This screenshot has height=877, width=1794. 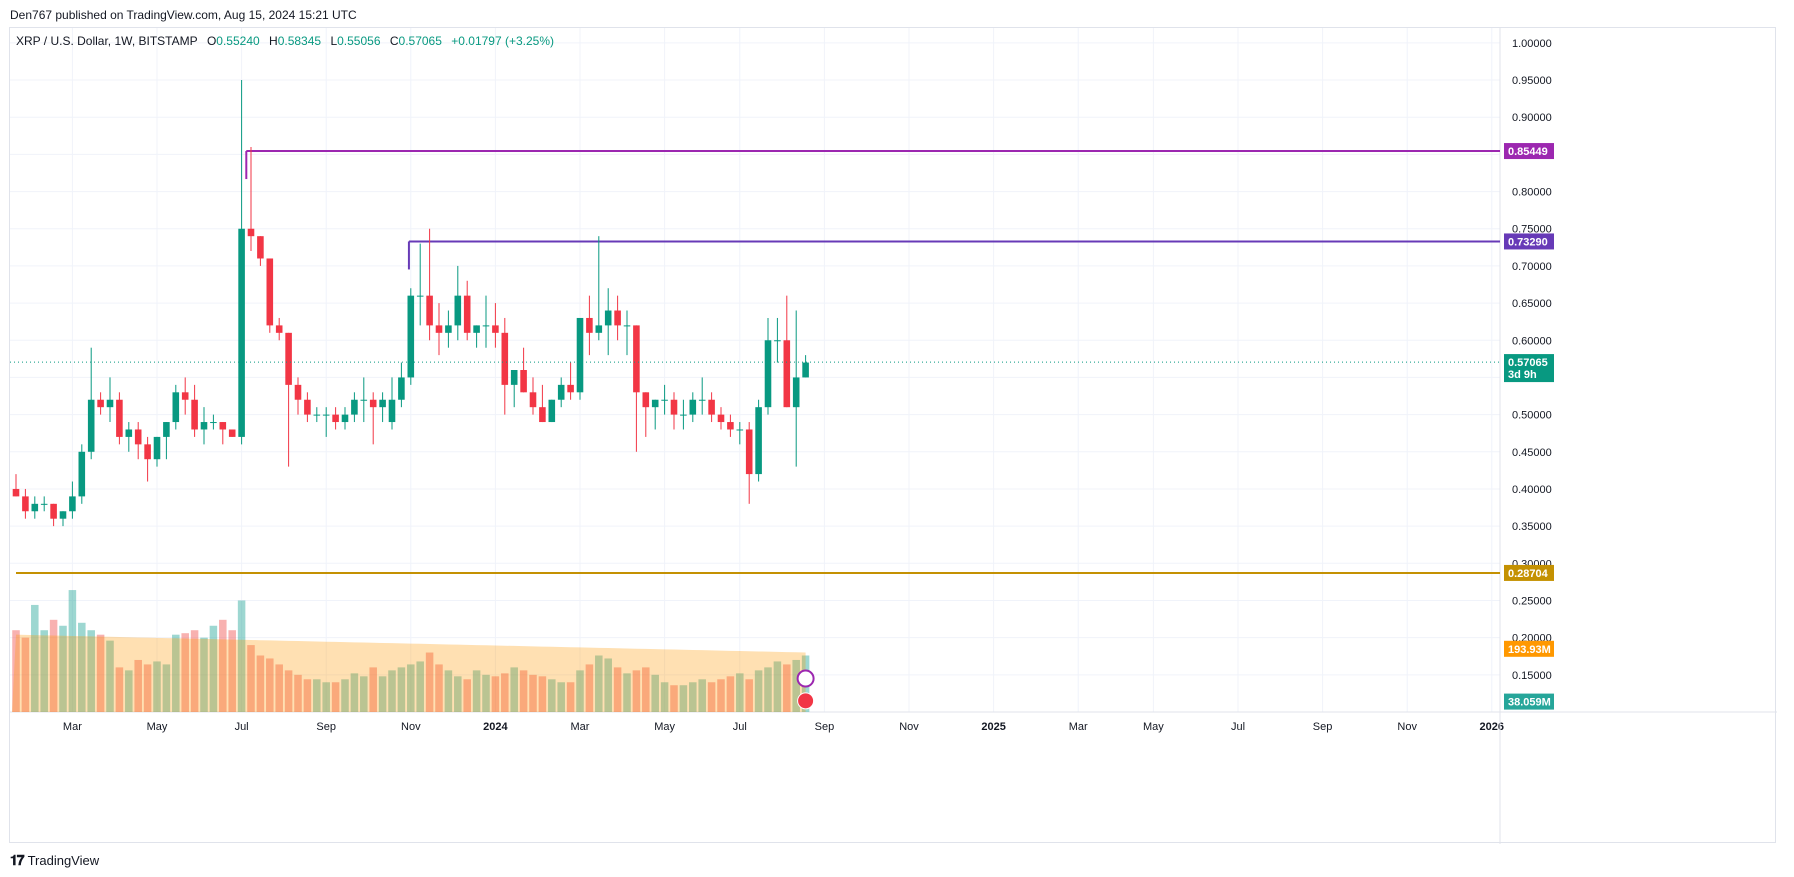 What do you see at coordinates (394, 41) in the screenshot?
I see `close-label: C` at bounding box center [394, 41].